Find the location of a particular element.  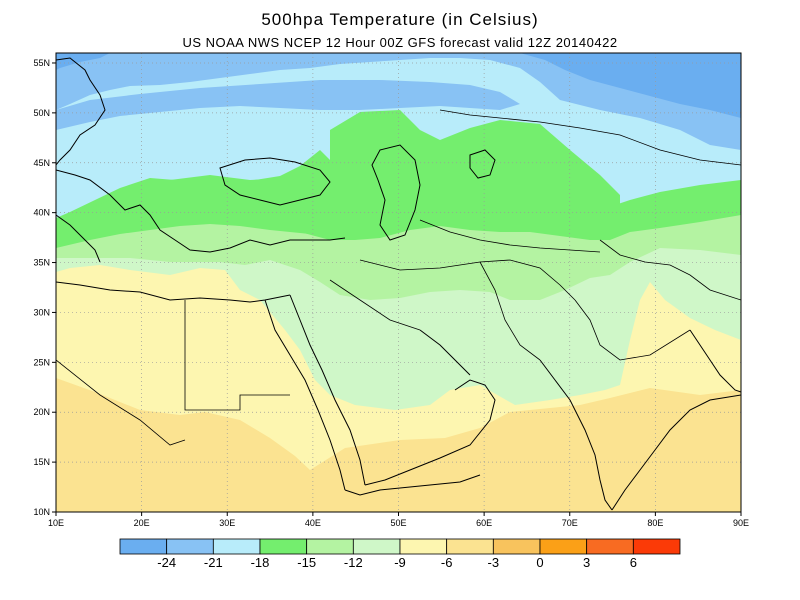

lat-tick-label: 50N is located at coordinates (41, 113).